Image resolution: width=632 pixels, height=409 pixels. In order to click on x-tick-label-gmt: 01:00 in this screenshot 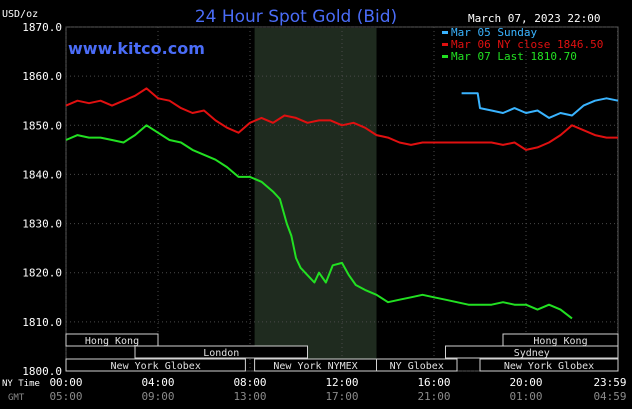, I will do `click(525, 396)`.